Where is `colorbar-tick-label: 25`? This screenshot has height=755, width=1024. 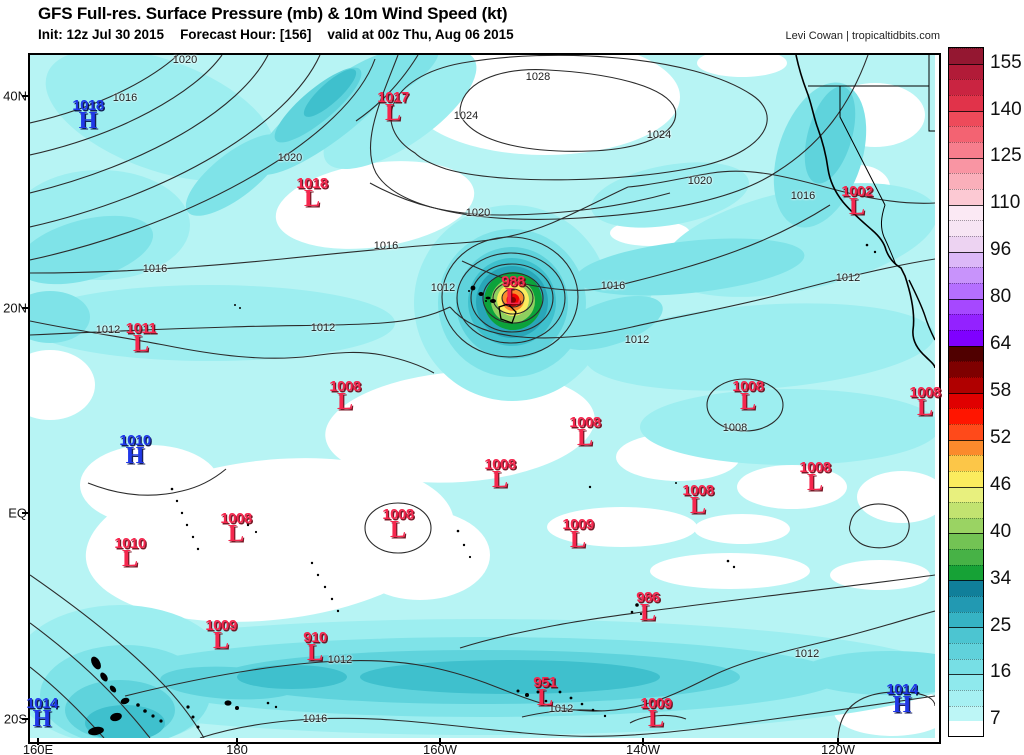
colorbar-tick-label: 25 is located at coordinates (1001, 625).